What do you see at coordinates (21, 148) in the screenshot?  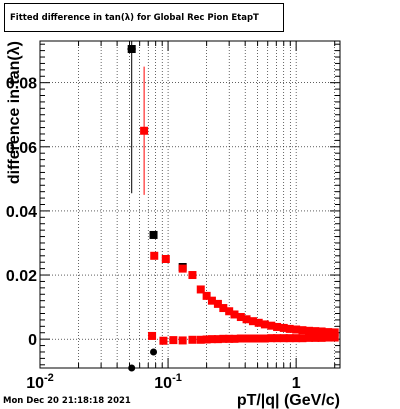 I see `y-tick-label: 0.06` at bounding box center [21, 148].